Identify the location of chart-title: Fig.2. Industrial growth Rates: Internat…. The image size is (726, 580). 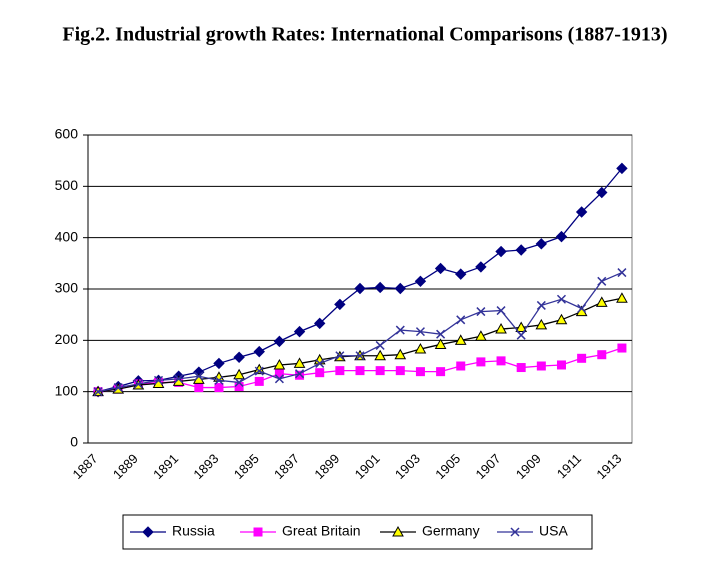
(364, 35).